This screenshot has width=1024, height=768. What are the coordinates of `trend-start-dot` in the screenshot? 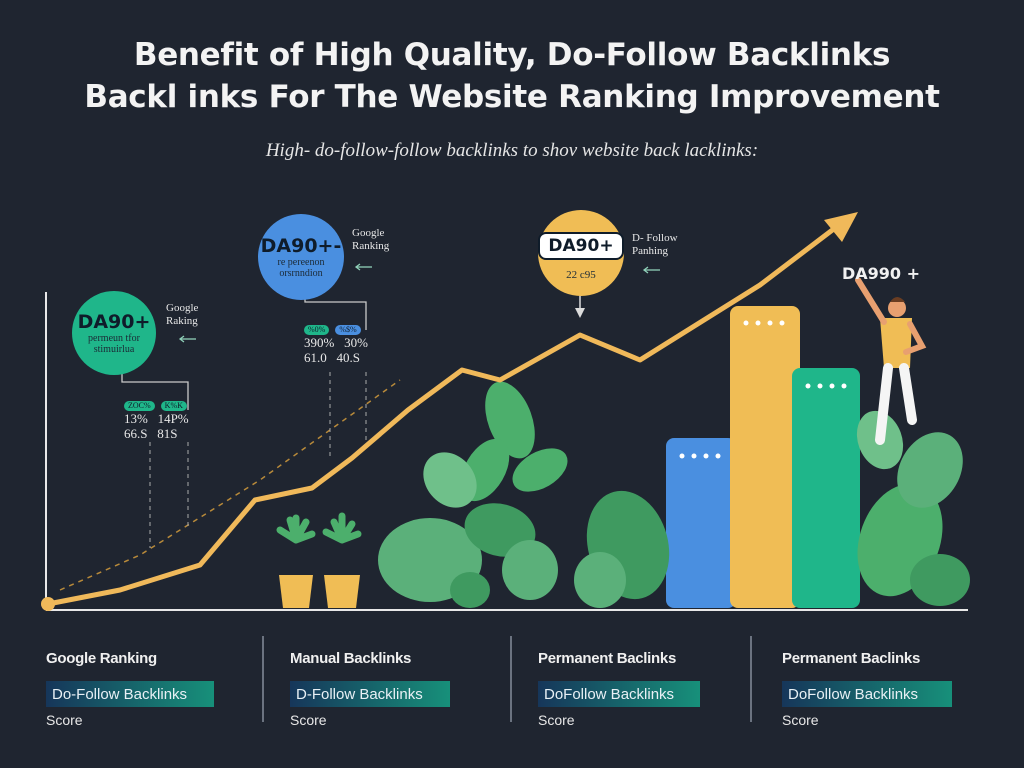 It's located at (48, 604).